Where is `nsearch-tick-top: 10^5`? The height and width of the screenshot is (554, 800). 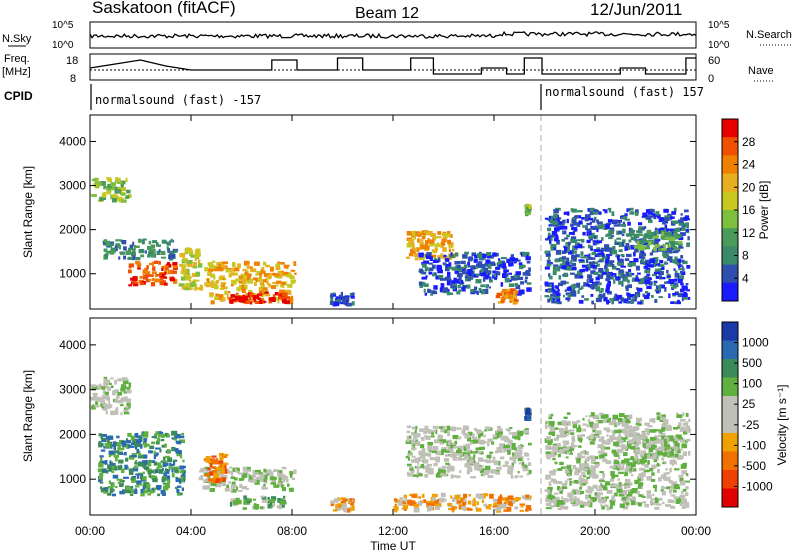 nsearch-tick-top: 10^5 is located at coordinates (719, 25).